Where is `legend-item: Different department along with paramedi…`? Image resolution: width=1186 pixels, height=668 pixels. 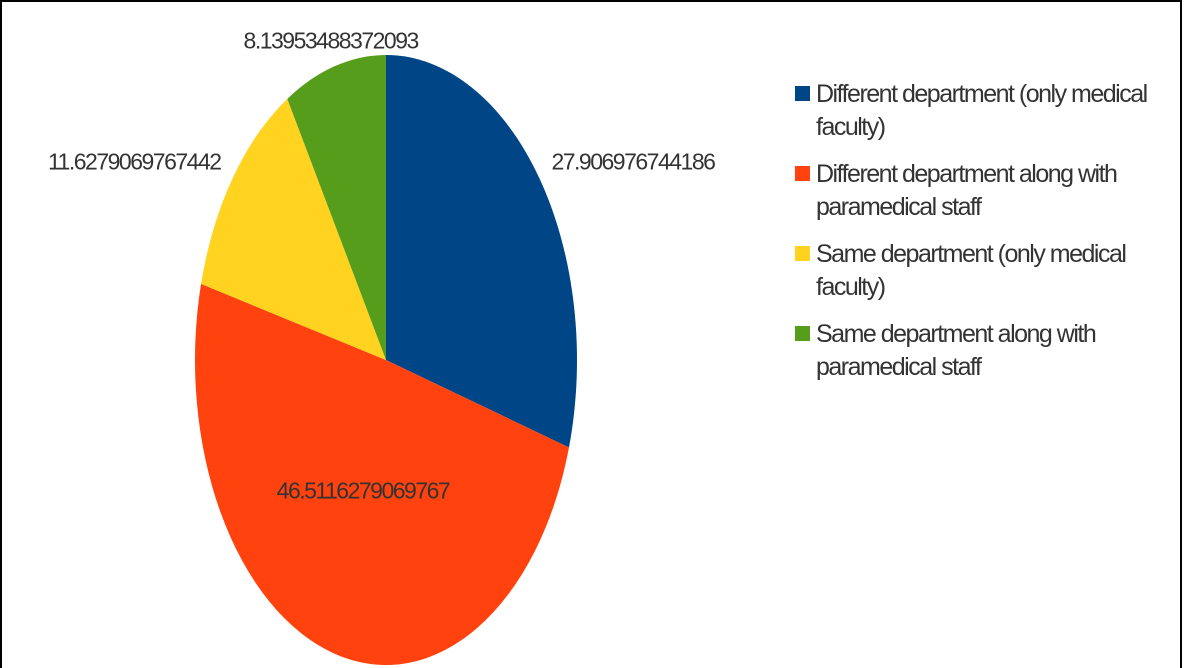 legend-item: Different department along with paramedi… is located at coordinates (985, 191).